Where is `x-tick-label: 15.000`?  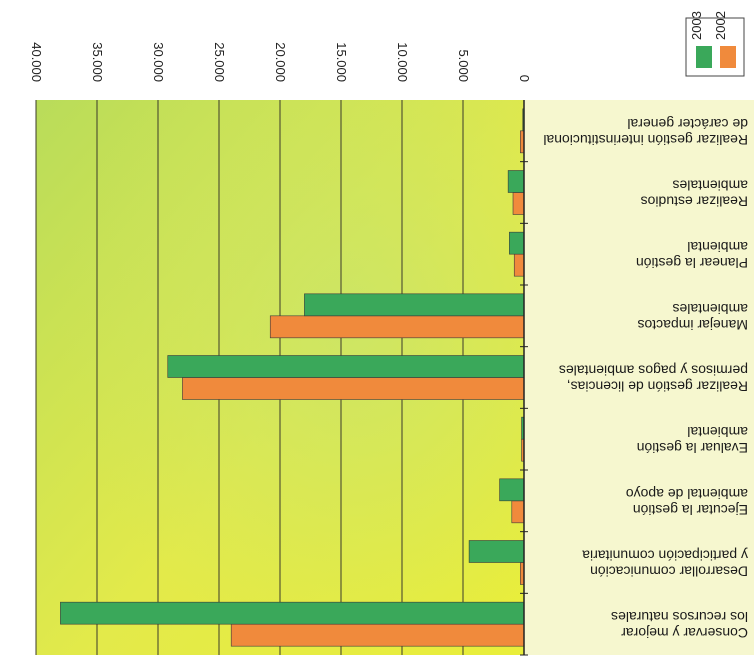
x-tick-label: 15.000 is located at coordinates (341, 62).